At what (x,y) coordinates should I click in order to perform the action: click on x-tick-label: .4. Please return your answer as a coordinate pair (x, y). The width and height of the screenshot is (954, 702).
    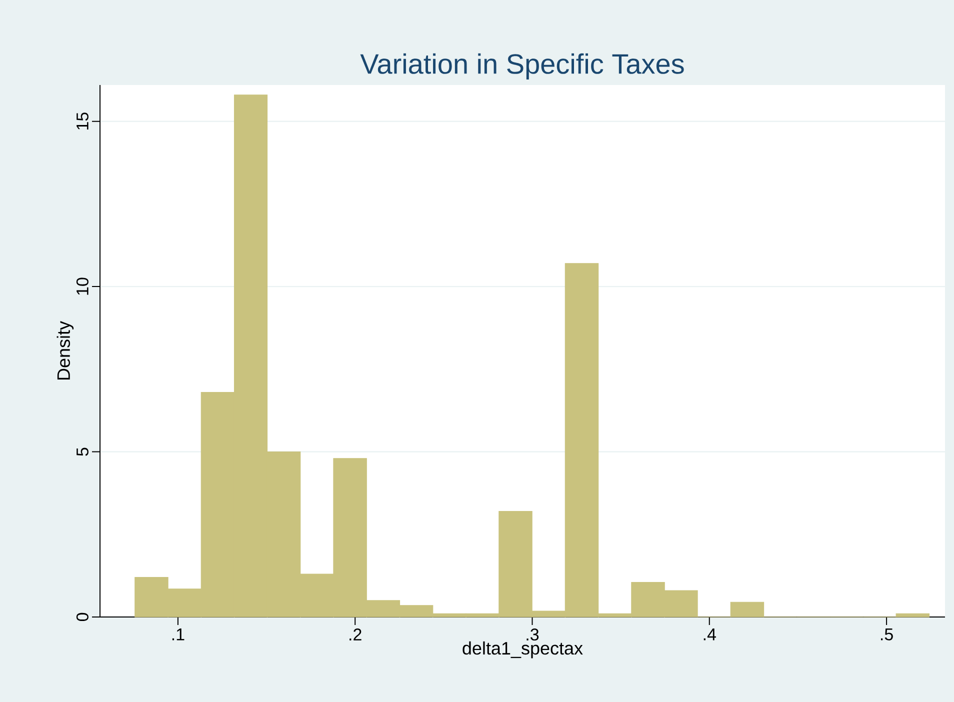
    Looking at the image, I should click on (710, 634).